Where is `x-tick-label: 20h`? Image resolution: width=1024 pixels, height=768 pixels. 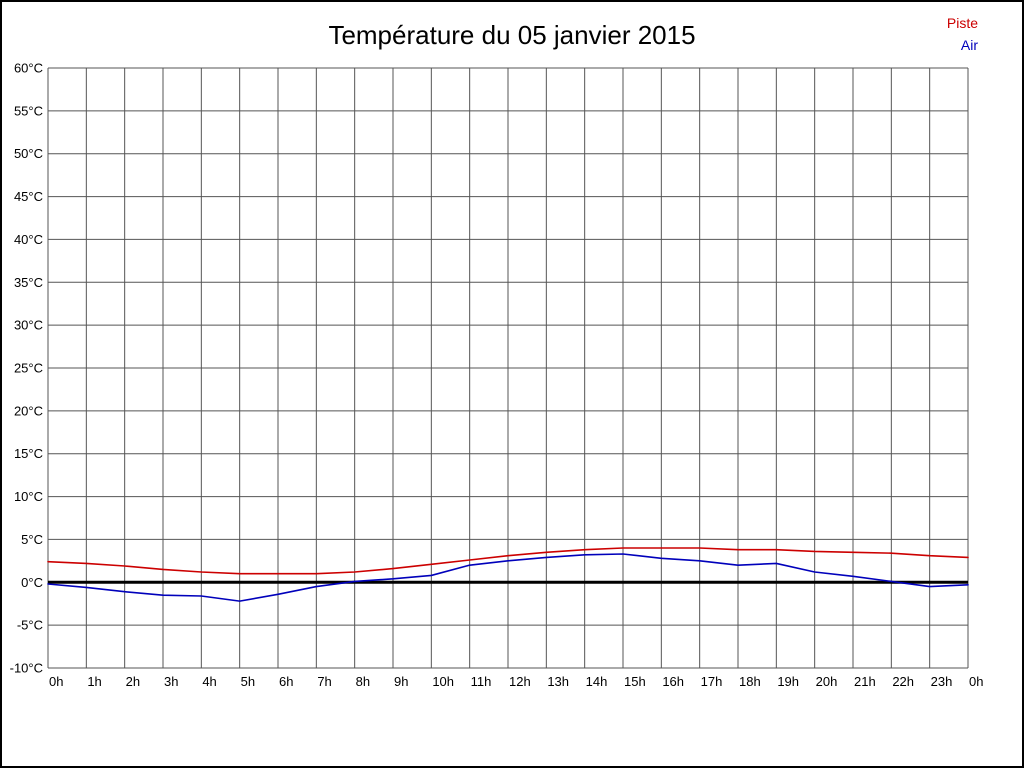 x-tick-label: 20h is located at coordinates (827, 681).